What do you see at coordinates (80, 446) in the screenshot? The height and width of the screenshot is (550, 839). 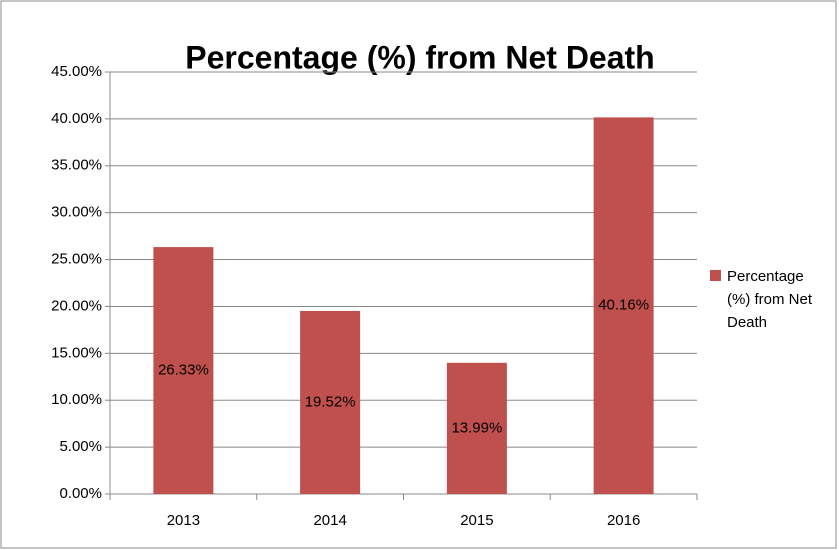 I see `y-tick-label: 5.00%` at bounding box center [80, 446].